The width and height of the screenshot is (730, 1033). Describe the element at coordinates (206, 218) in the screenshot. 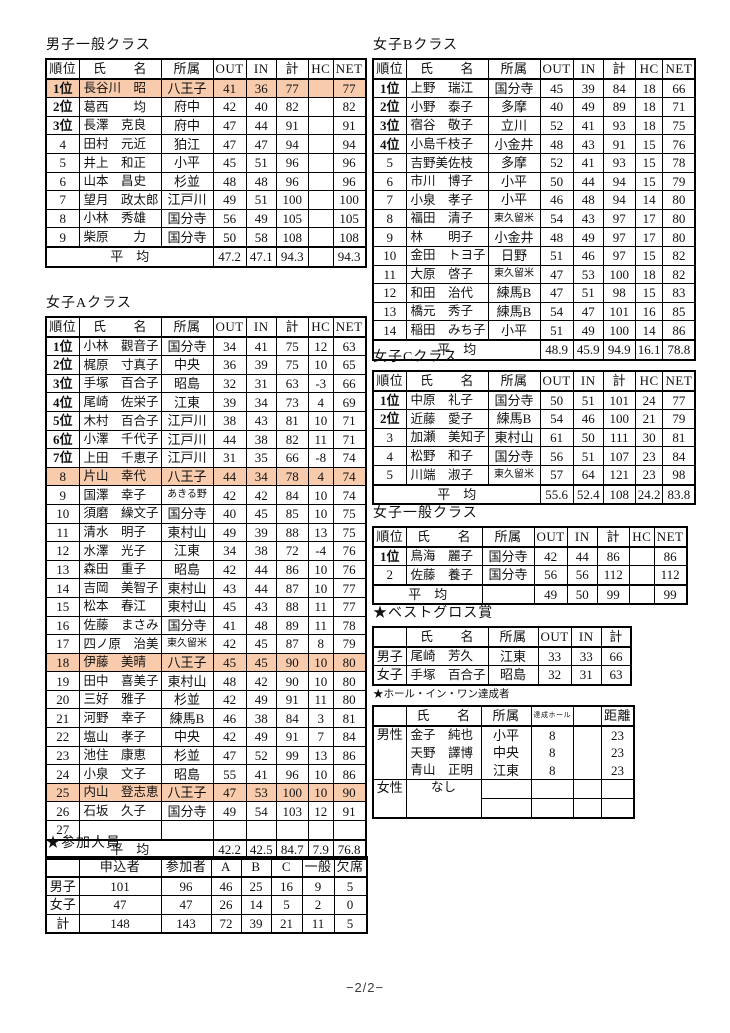

I see `table-row: 8 小林 秀雄 国分寺 56 49 105 105` at that location.